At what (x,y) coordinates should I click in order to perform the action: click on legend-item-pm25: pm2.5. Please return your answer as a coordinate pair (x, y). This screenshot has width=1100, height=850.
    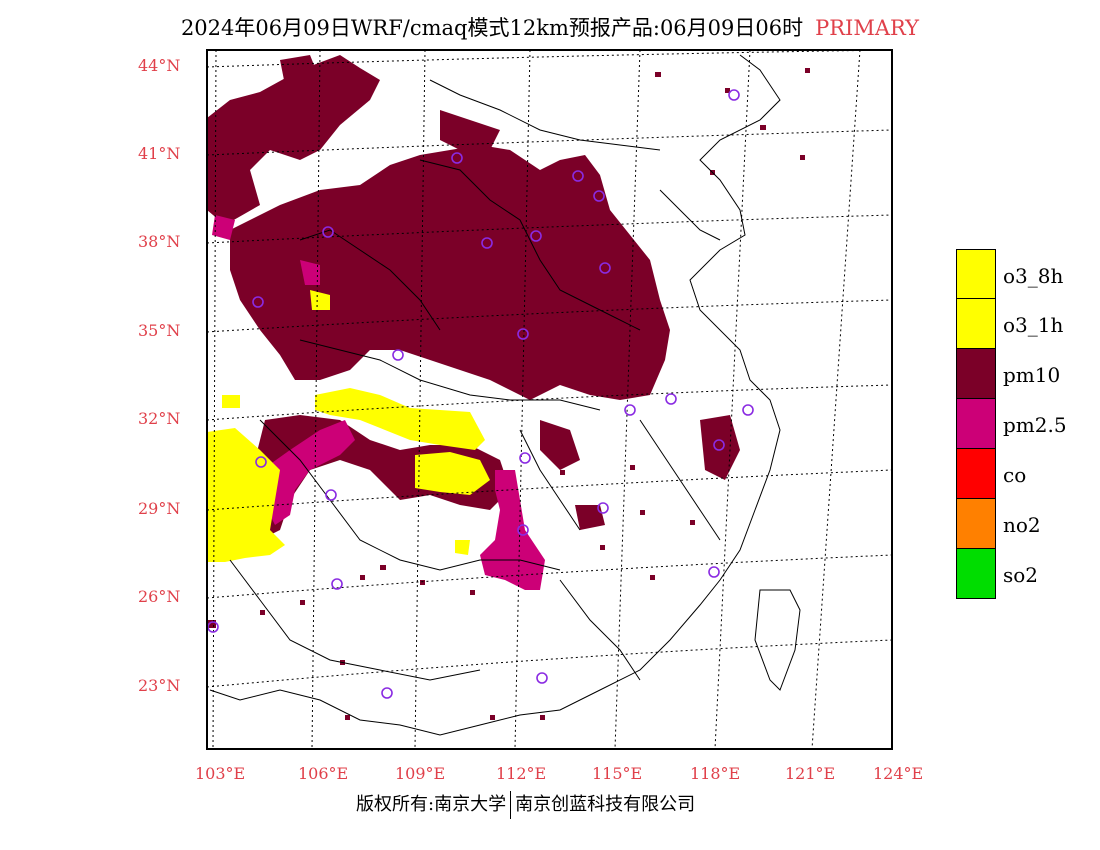
    Looking at the image, I should click on (1011, 424).